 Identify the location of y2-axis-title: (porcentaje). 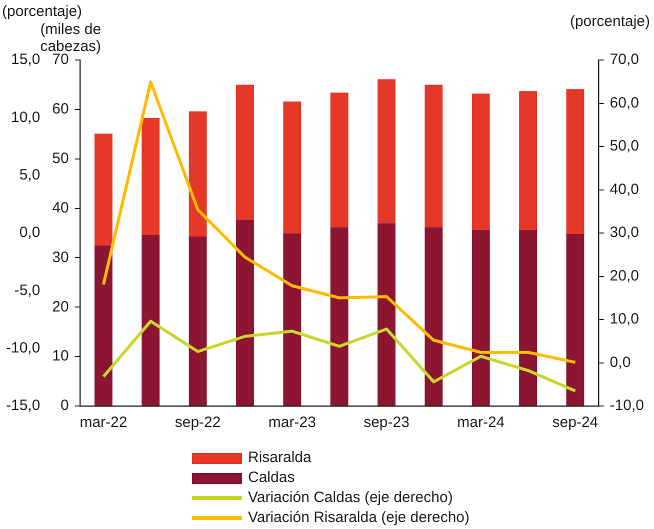
(610, 21).